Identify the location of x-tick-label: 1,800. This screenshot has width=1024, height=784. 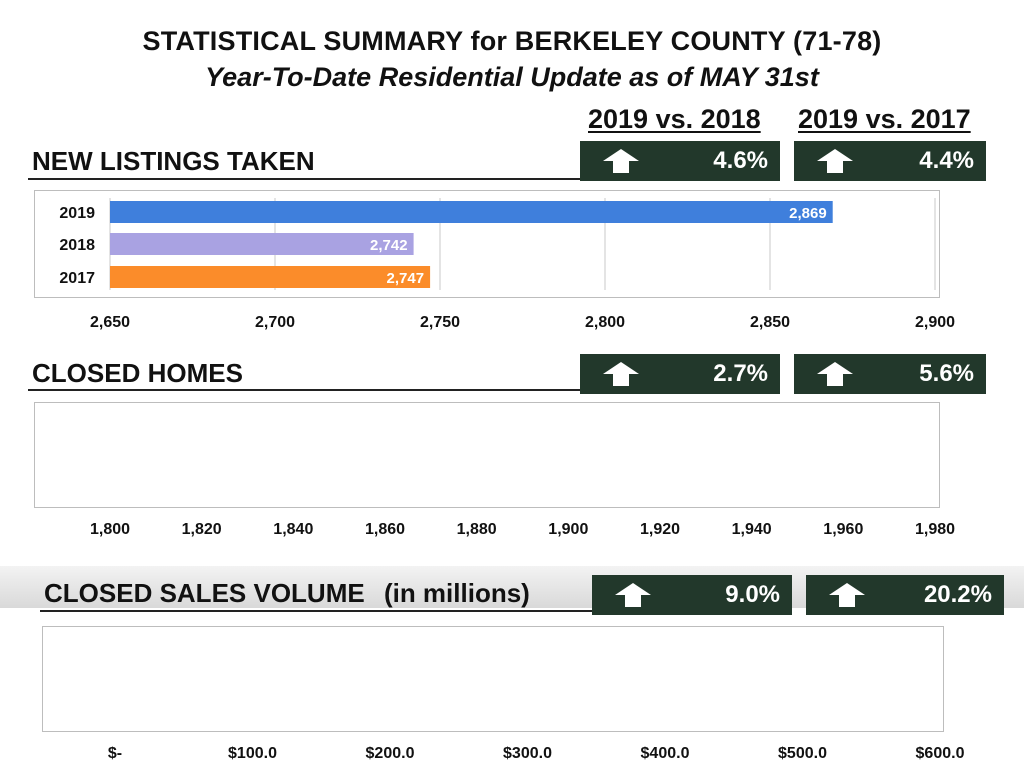
(110, 529).